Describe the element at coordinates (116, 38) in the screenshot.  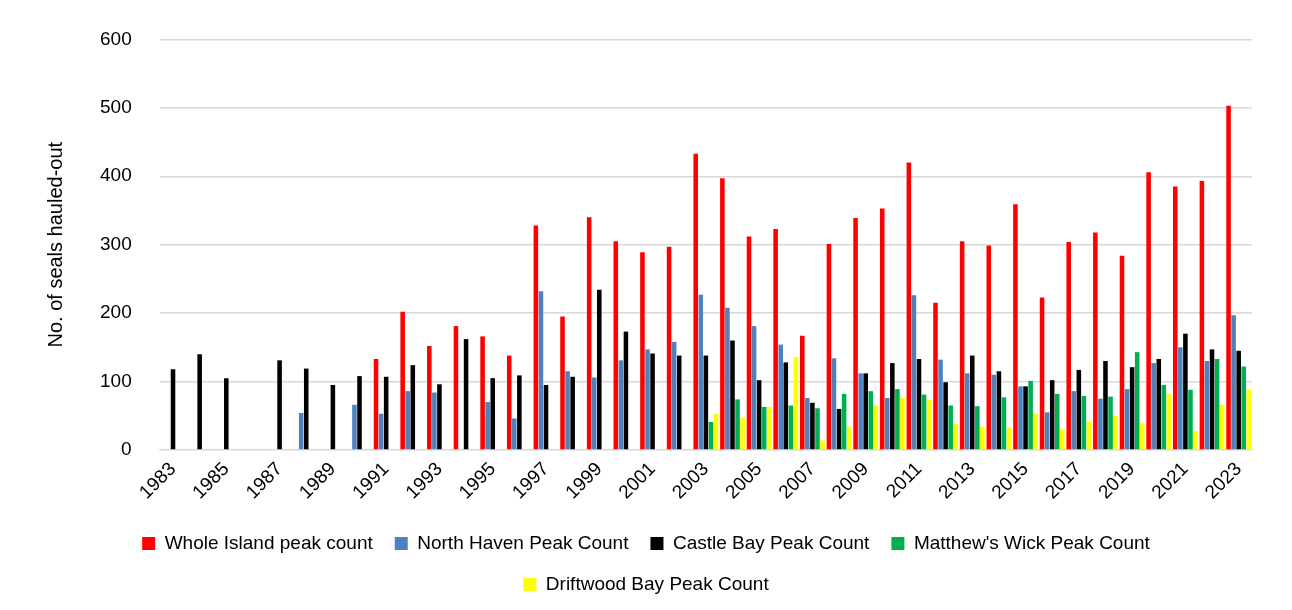
I see `y-tick-label: 600` at that location.